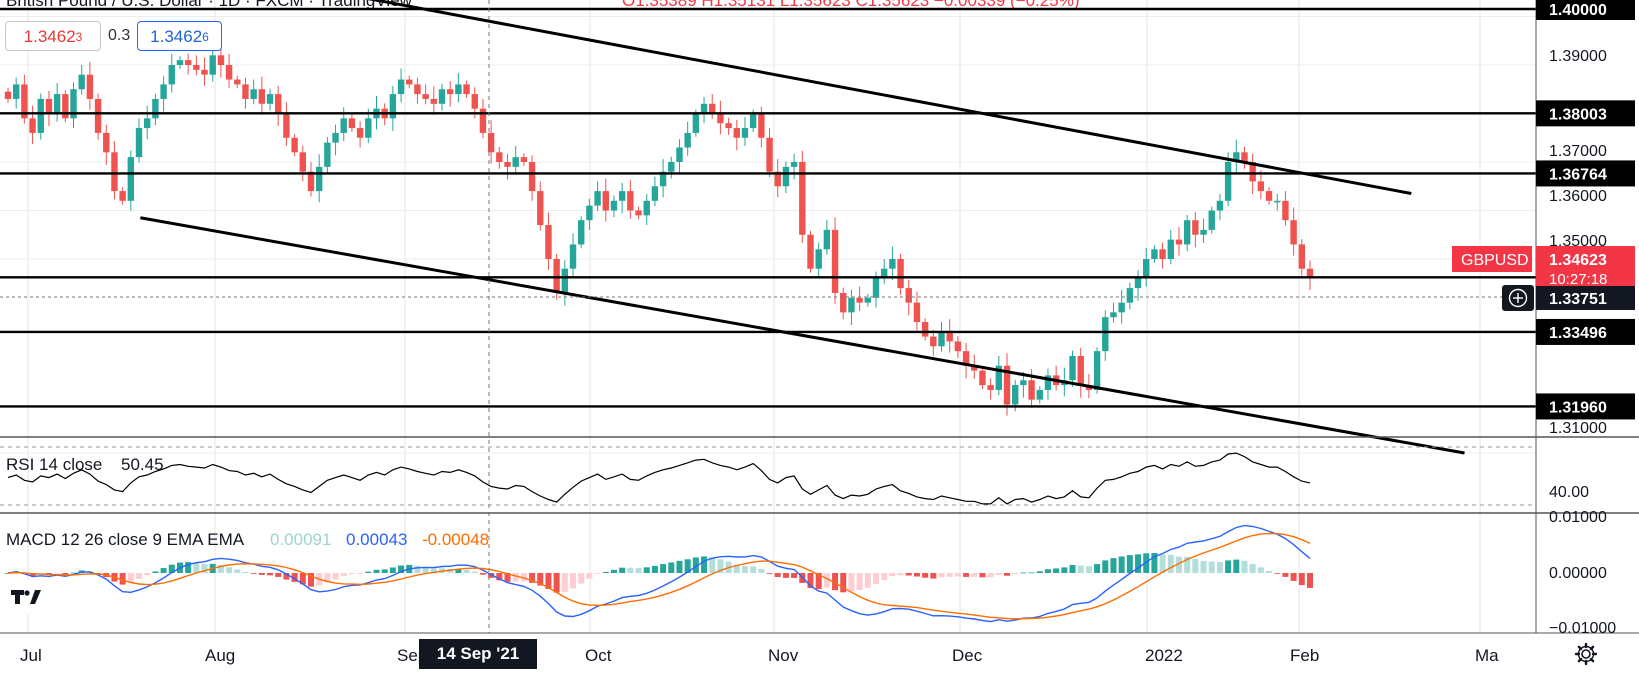 The image size is (1639, 675). I want to click on sell-button: 1.34623, so click(53, 36).